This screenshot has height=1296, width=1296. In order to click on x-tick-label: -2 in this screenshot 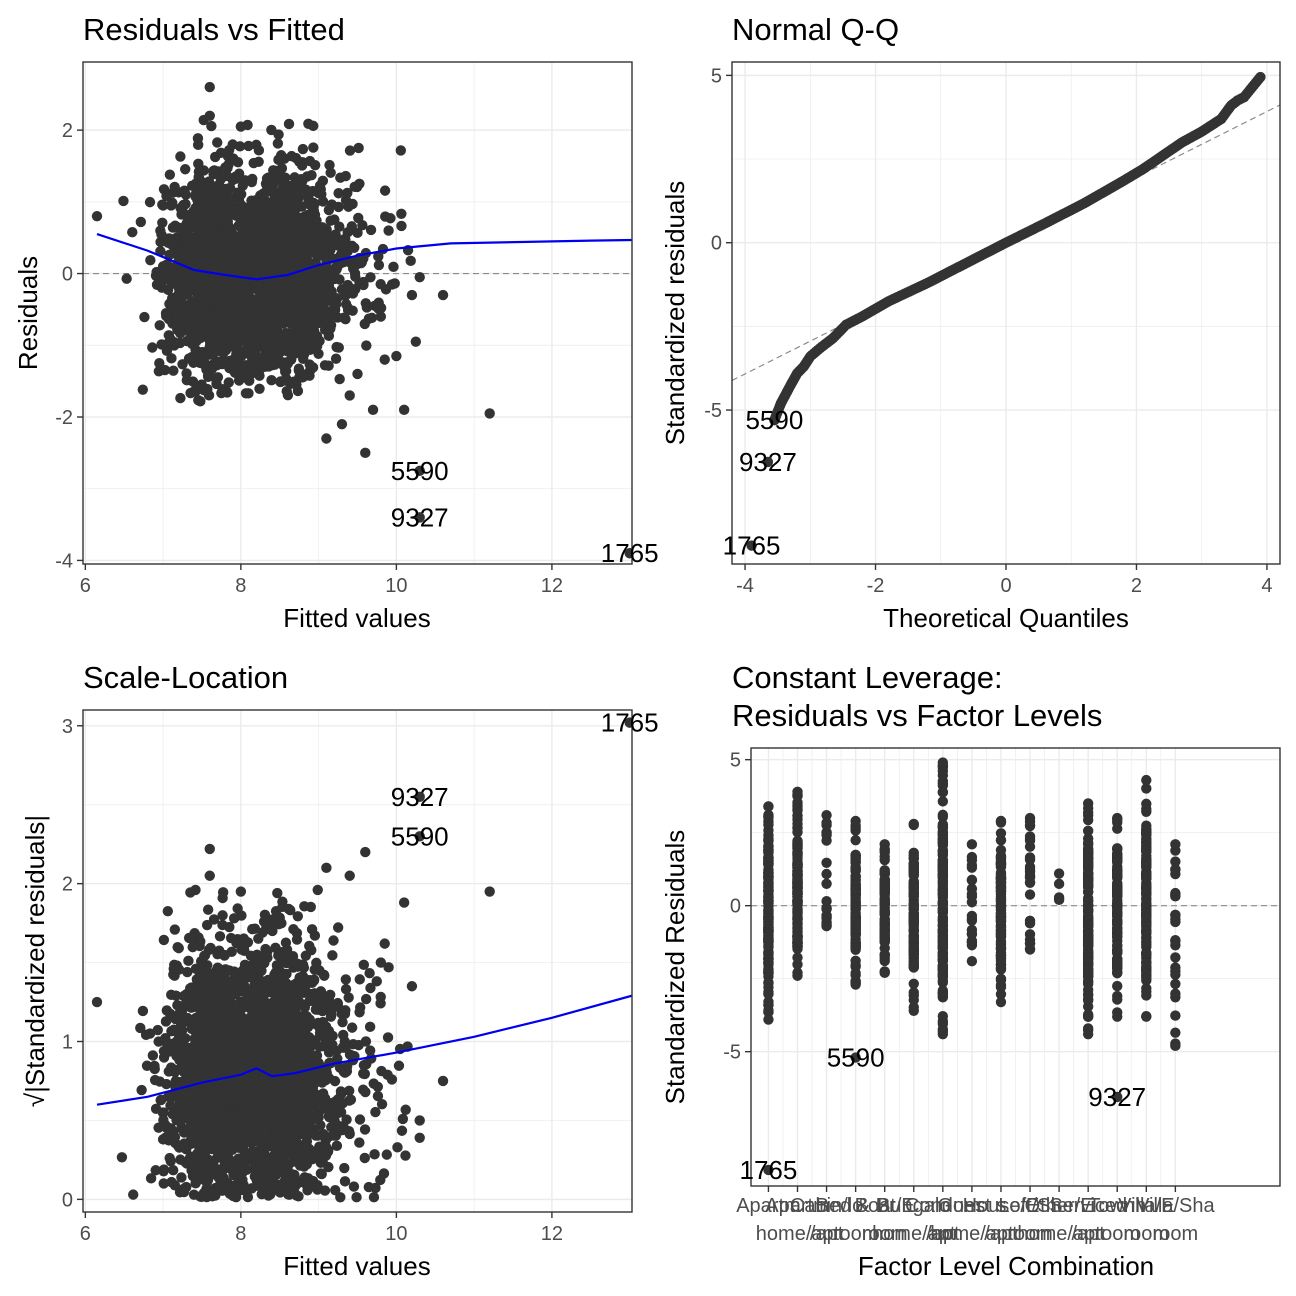, I will do `click(876, 586)`.